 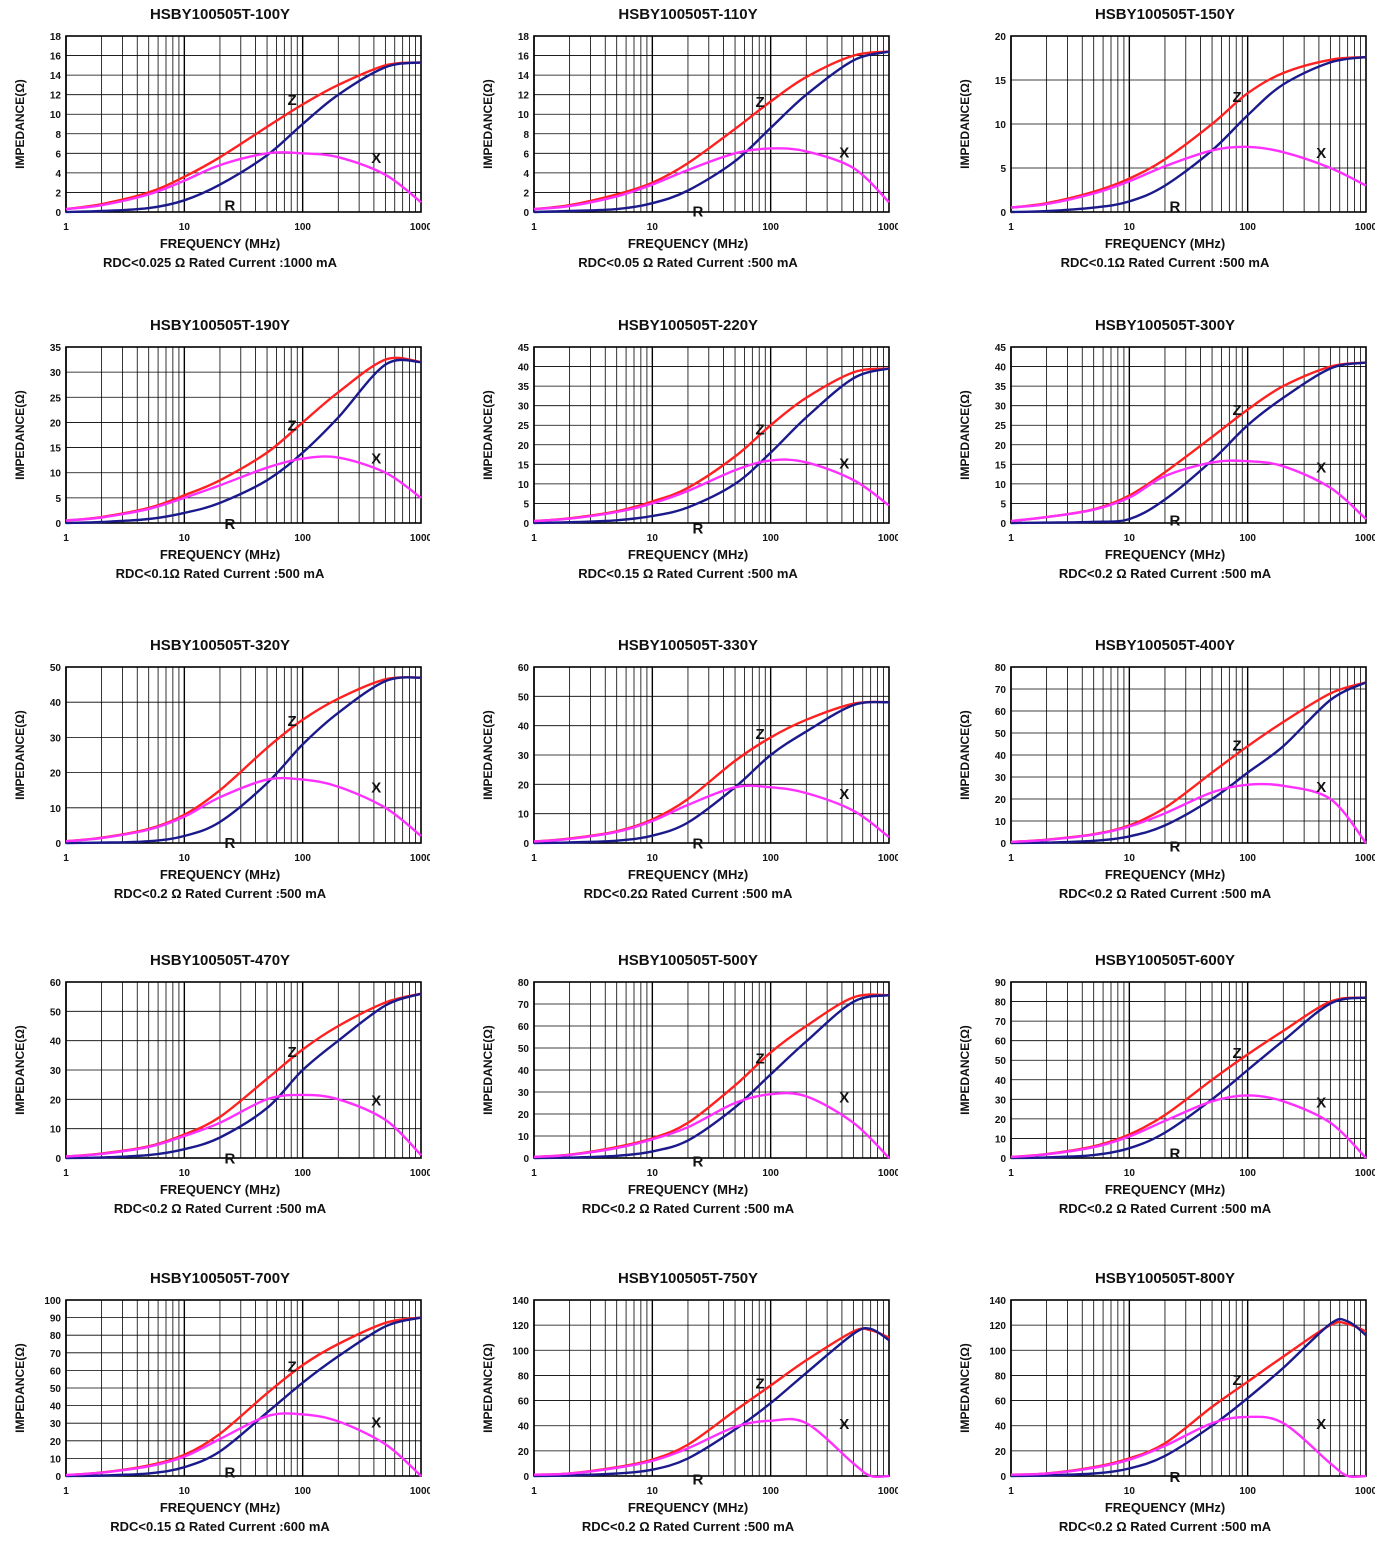 What do you see at coordinates (1001, 1022) in the screenshot?
I see `y-tick-label: 70` at bounding box center [1001, 1022].